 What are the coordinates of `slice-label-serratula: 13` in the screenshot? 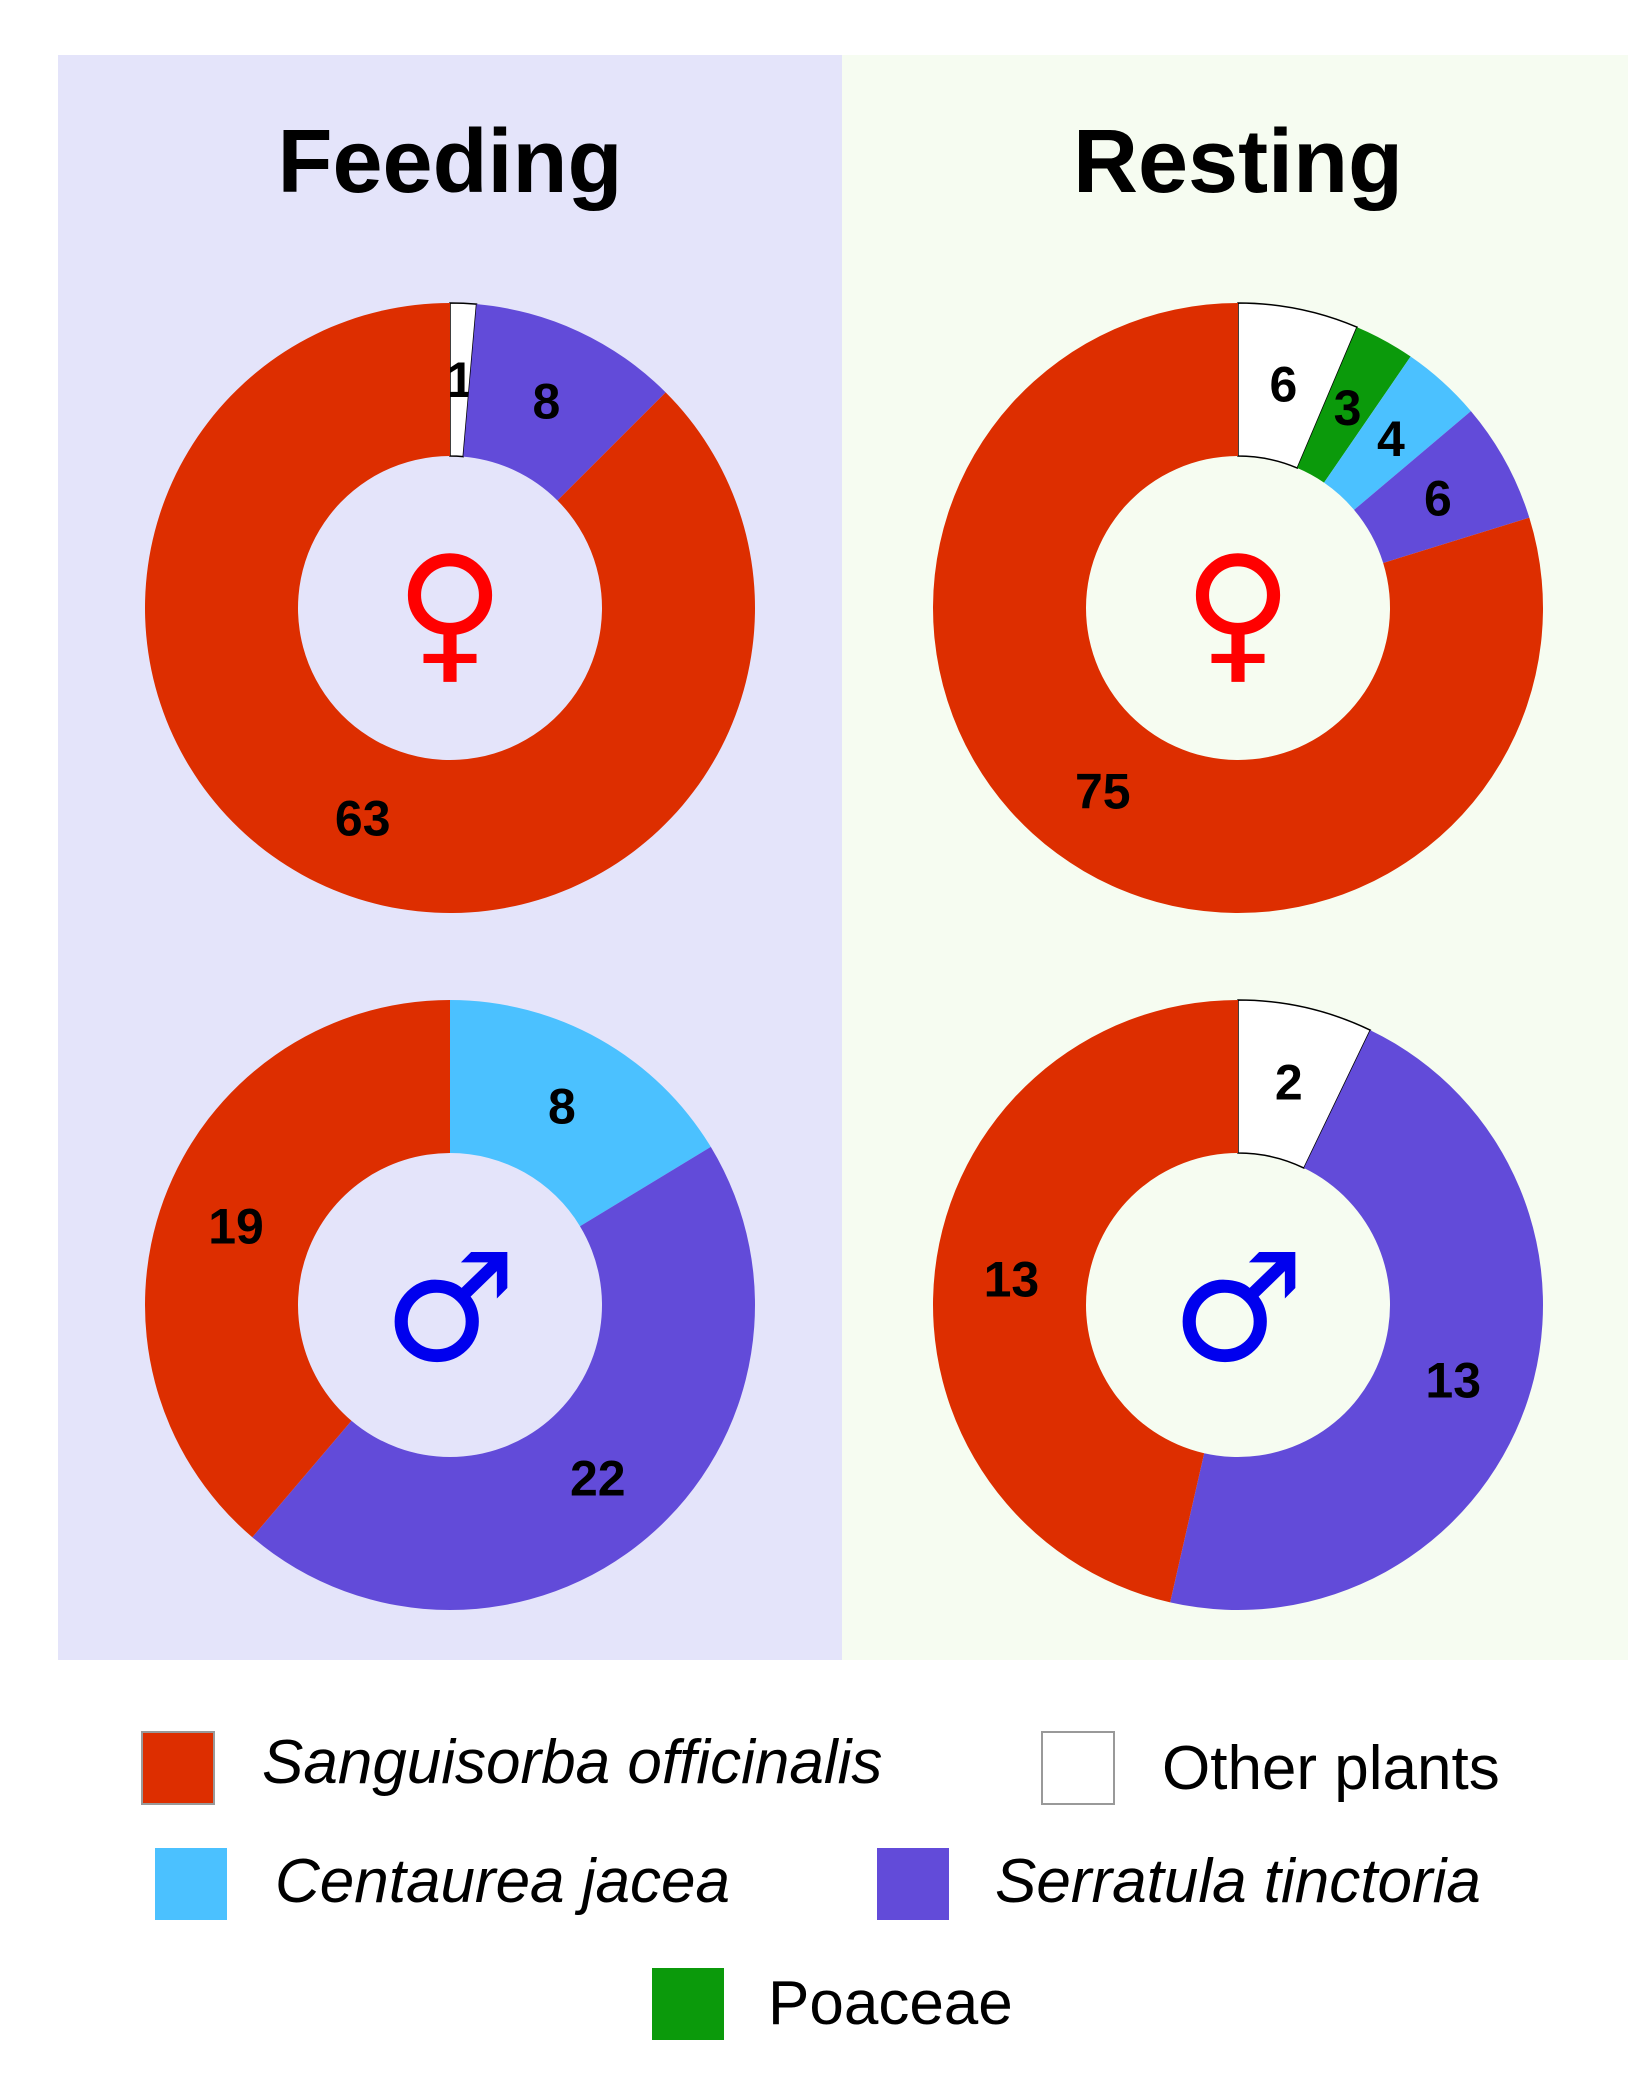 It's located at (1453, 1380).